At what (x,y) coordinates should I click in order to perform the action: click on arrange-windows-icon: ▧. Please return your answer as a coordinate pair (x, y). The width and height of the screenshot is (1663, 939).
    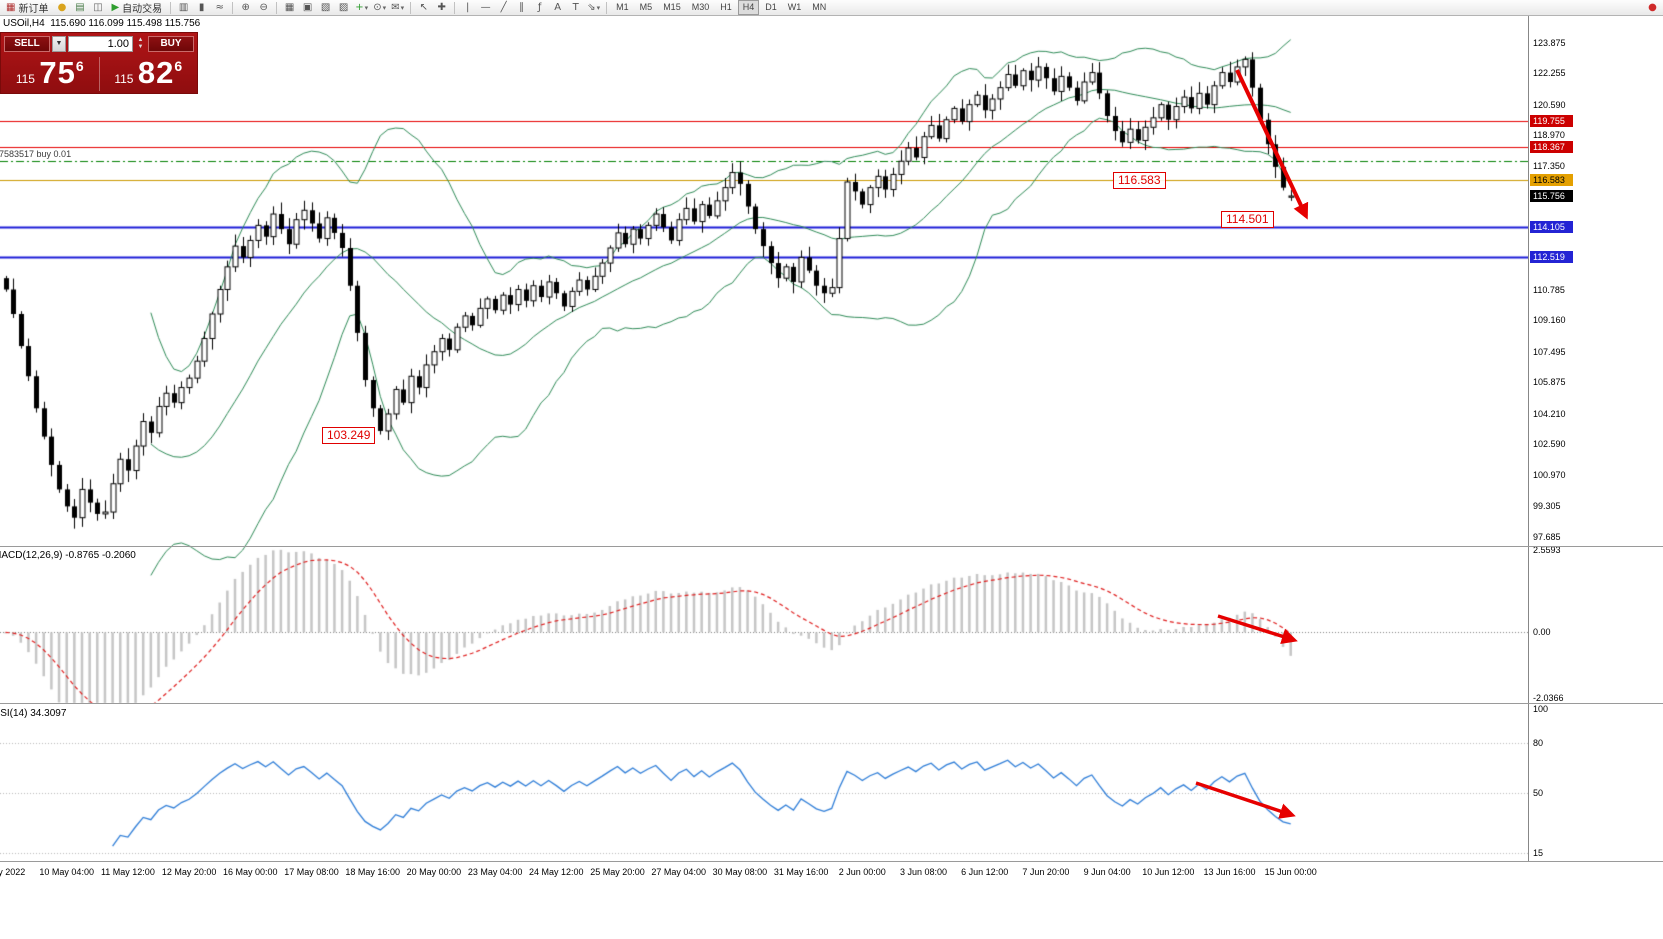
    Looking at the image, I should click on (325, 7).